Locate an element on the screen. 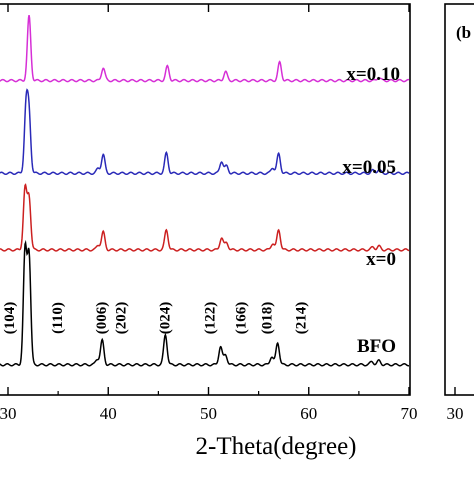 The height and width of the screenshot is (479, 474). x-axis-title: 2-Theta(degree) is located at coordinates (276, 446).